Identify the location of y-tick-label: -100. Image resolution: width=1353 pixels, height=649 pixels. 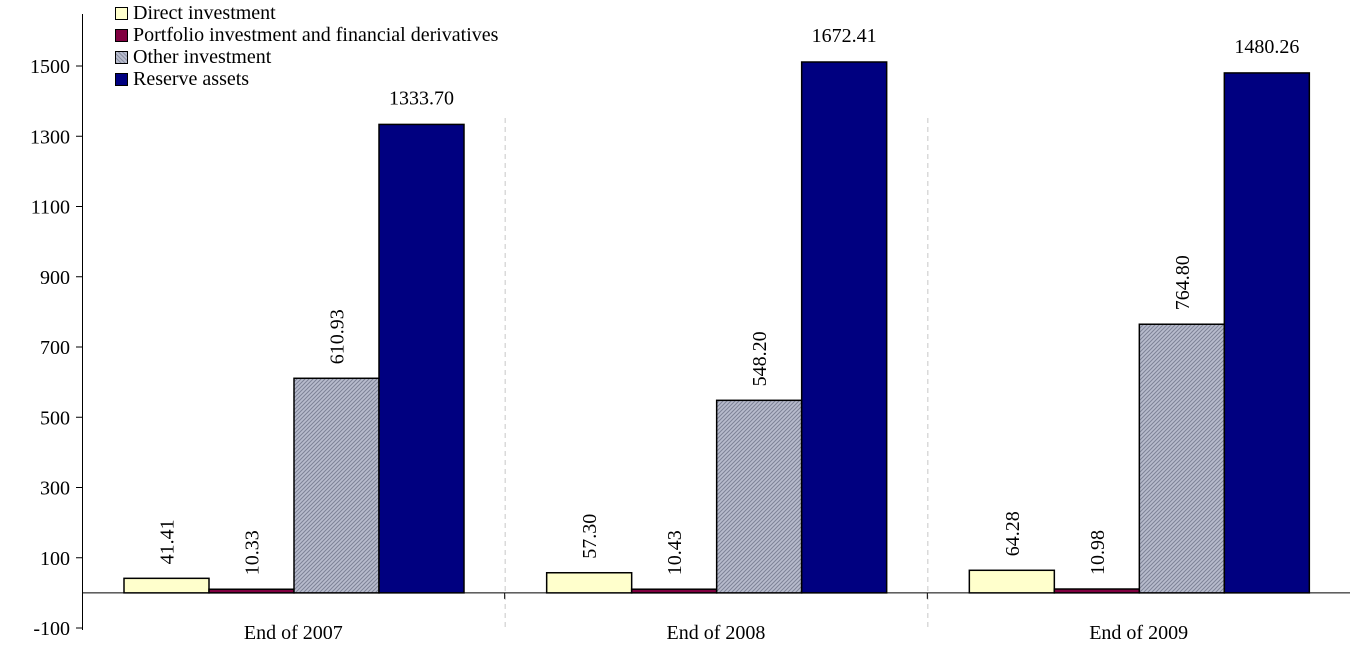
(51, 629).